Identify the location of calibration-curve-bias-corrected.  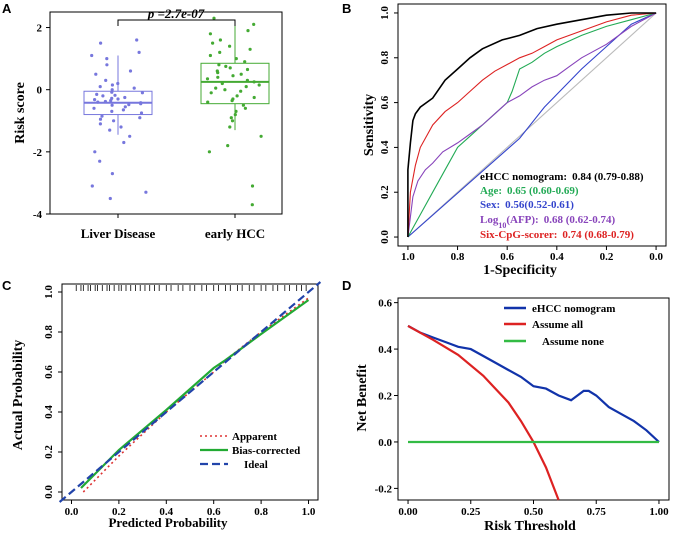
(195, 394).